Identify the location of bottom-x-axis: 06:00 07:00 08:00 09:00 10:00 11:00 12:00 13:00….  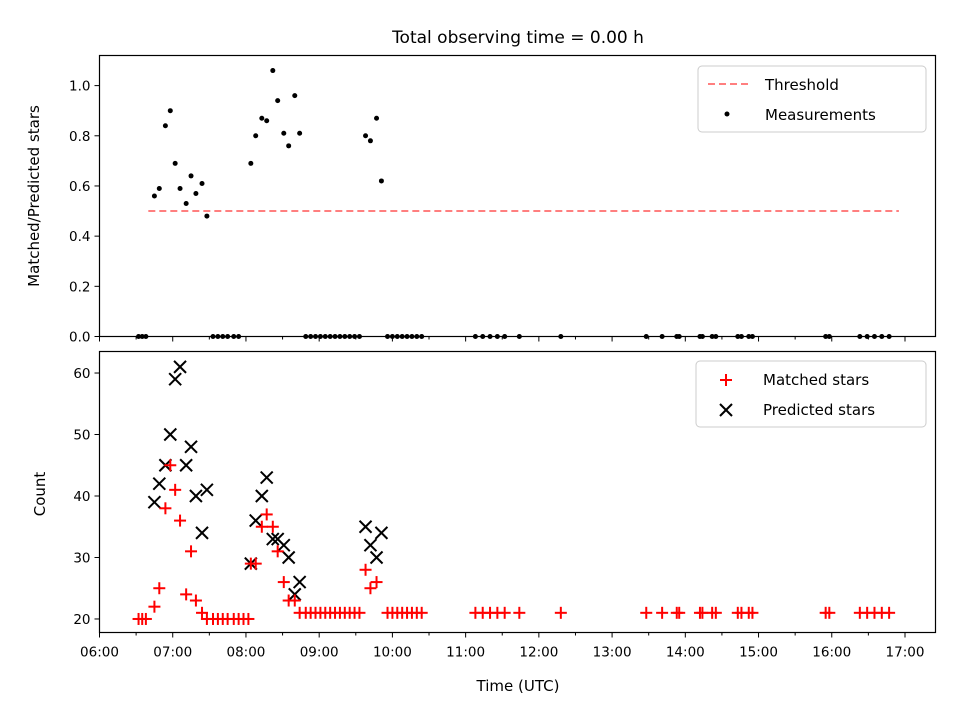
(502, 646).